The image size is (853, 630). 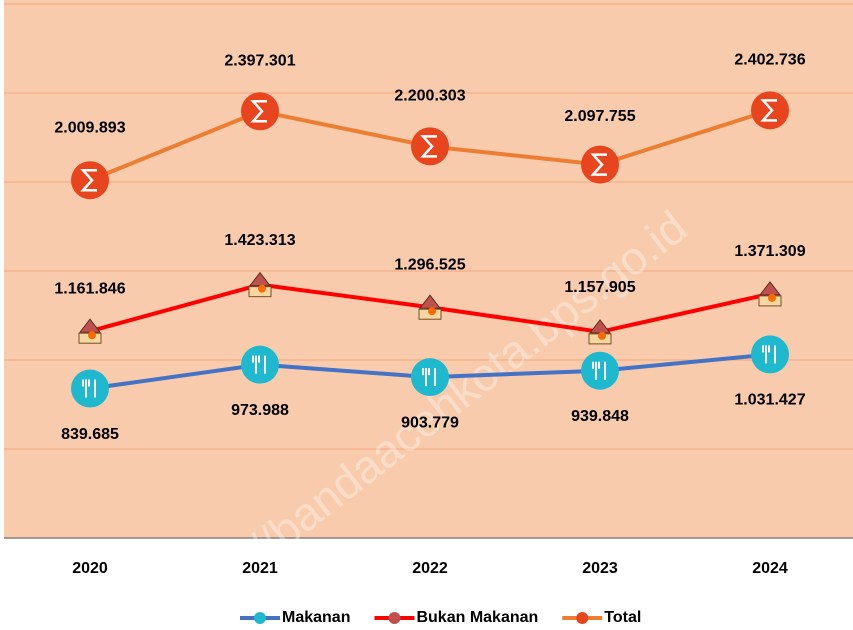 I want to click on x-tick-label: 2024, so click(x=770, y=568).